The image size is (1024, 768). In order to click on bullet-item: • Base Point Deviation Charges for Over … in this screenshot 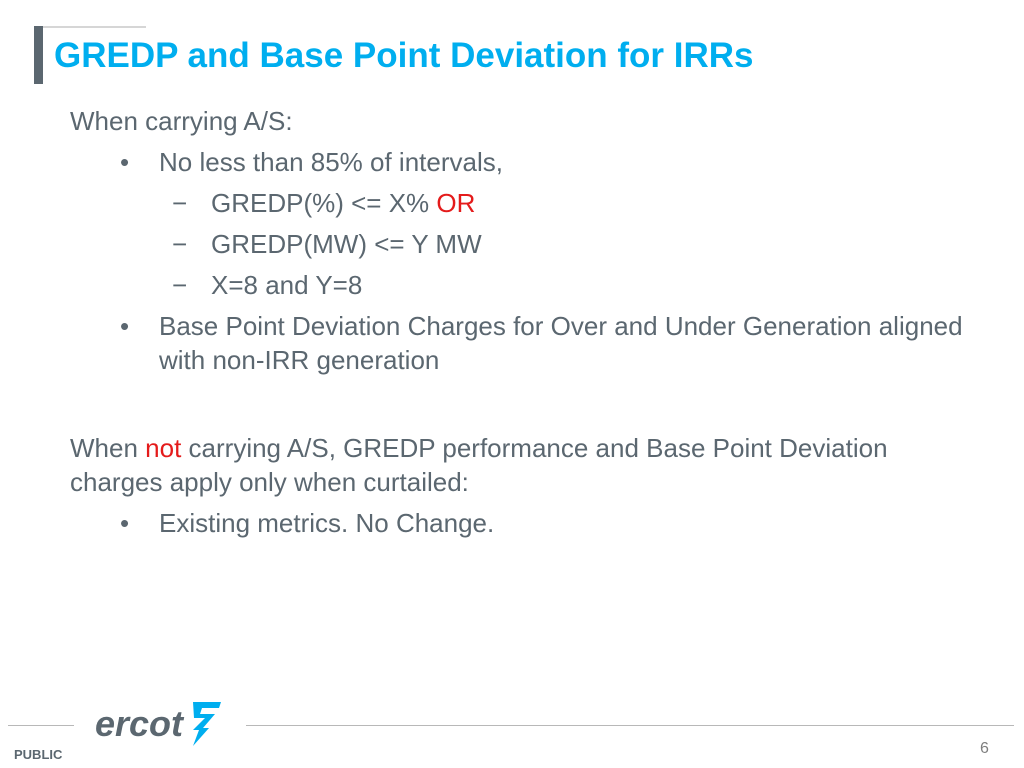, I will do `click(520, 343)`.